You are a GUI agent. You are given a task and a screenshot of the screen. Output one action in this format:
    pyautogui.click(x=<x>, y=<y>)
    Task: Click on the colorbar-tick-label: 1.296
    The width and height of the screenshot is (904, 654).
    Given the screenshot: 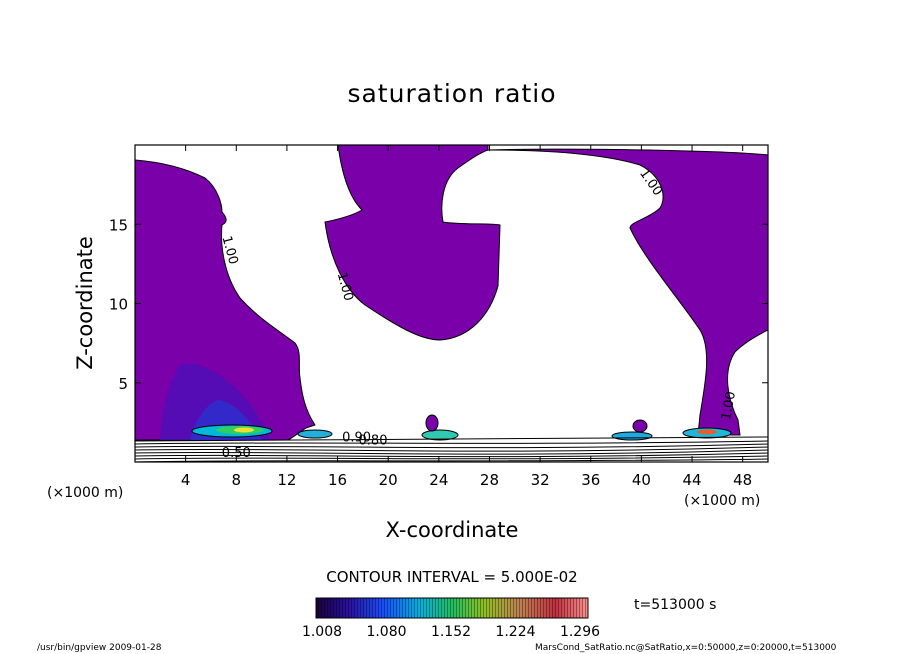 What is the action you would take?
    pyautogui.click(x=580, y=632)
    